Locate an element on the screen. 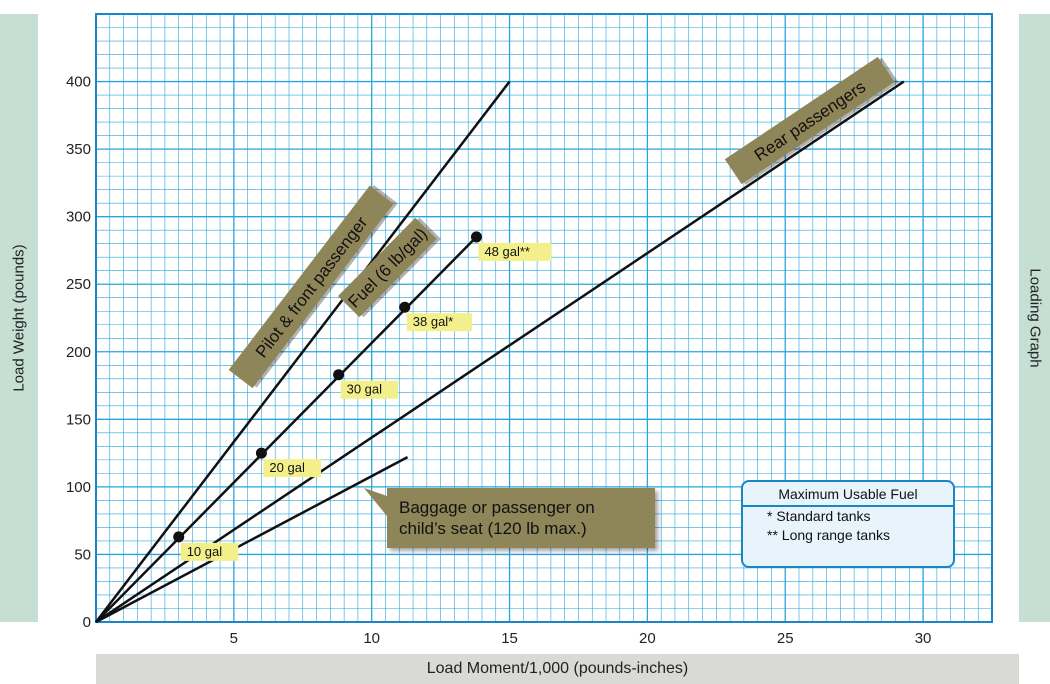  chart-title: Loading Graph is located at coordinates (1035, 317).